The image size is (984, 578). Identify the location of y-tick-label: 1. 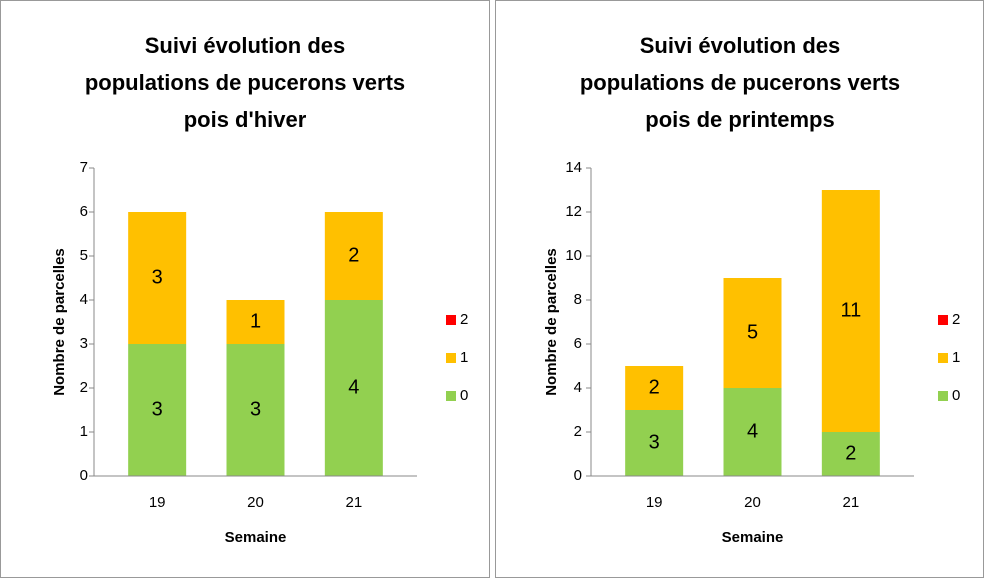
(84, 431).